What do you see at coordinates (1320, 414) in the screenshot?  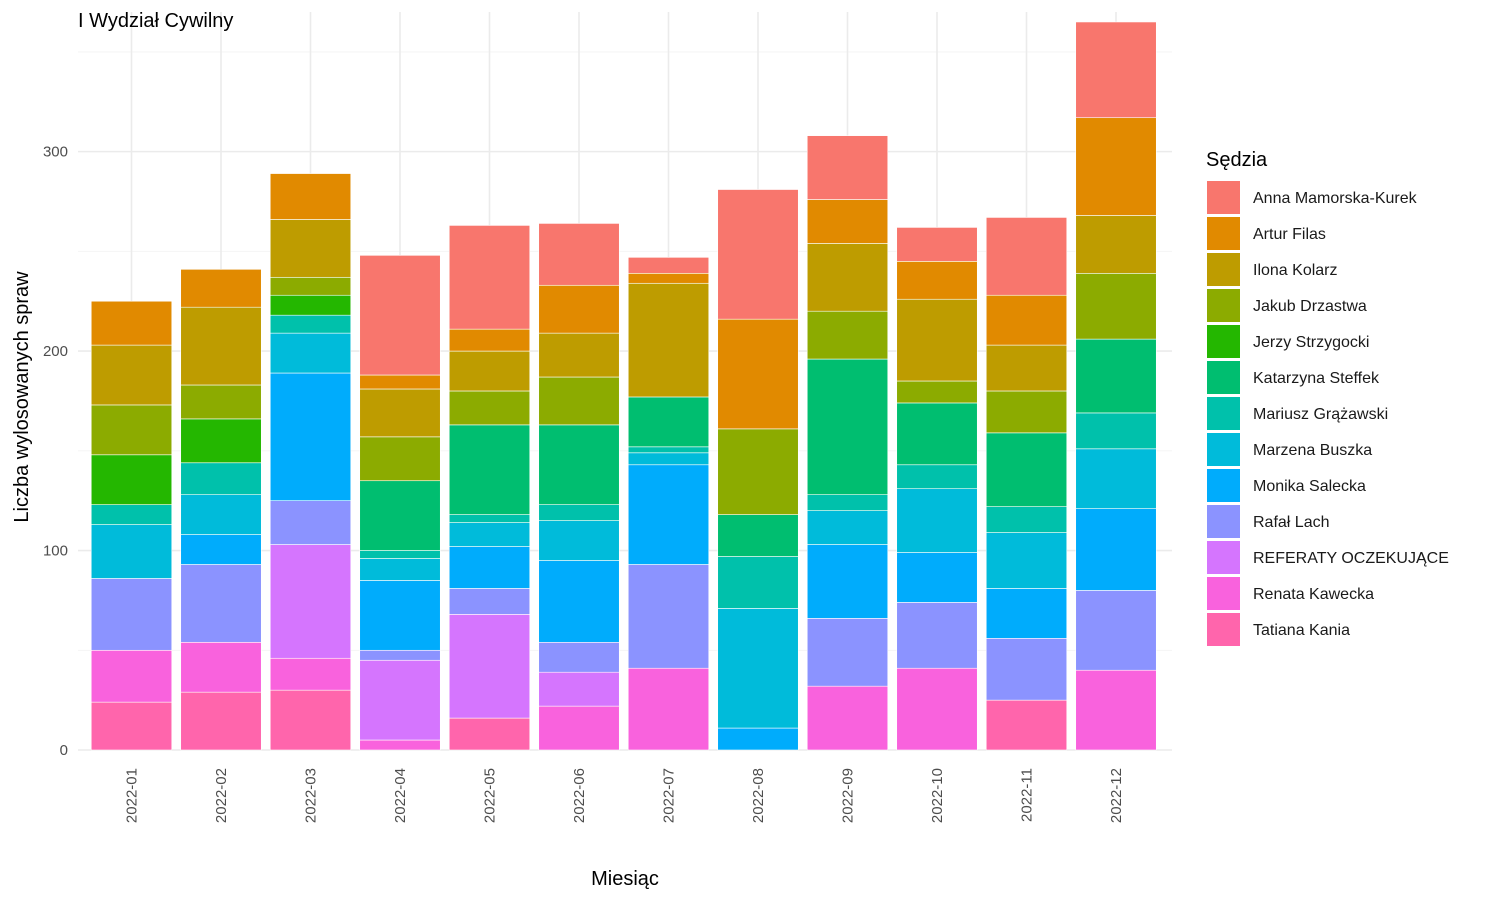 I see `legend-label: Mariusz Grążawski` at bounding box center [1320, 414].